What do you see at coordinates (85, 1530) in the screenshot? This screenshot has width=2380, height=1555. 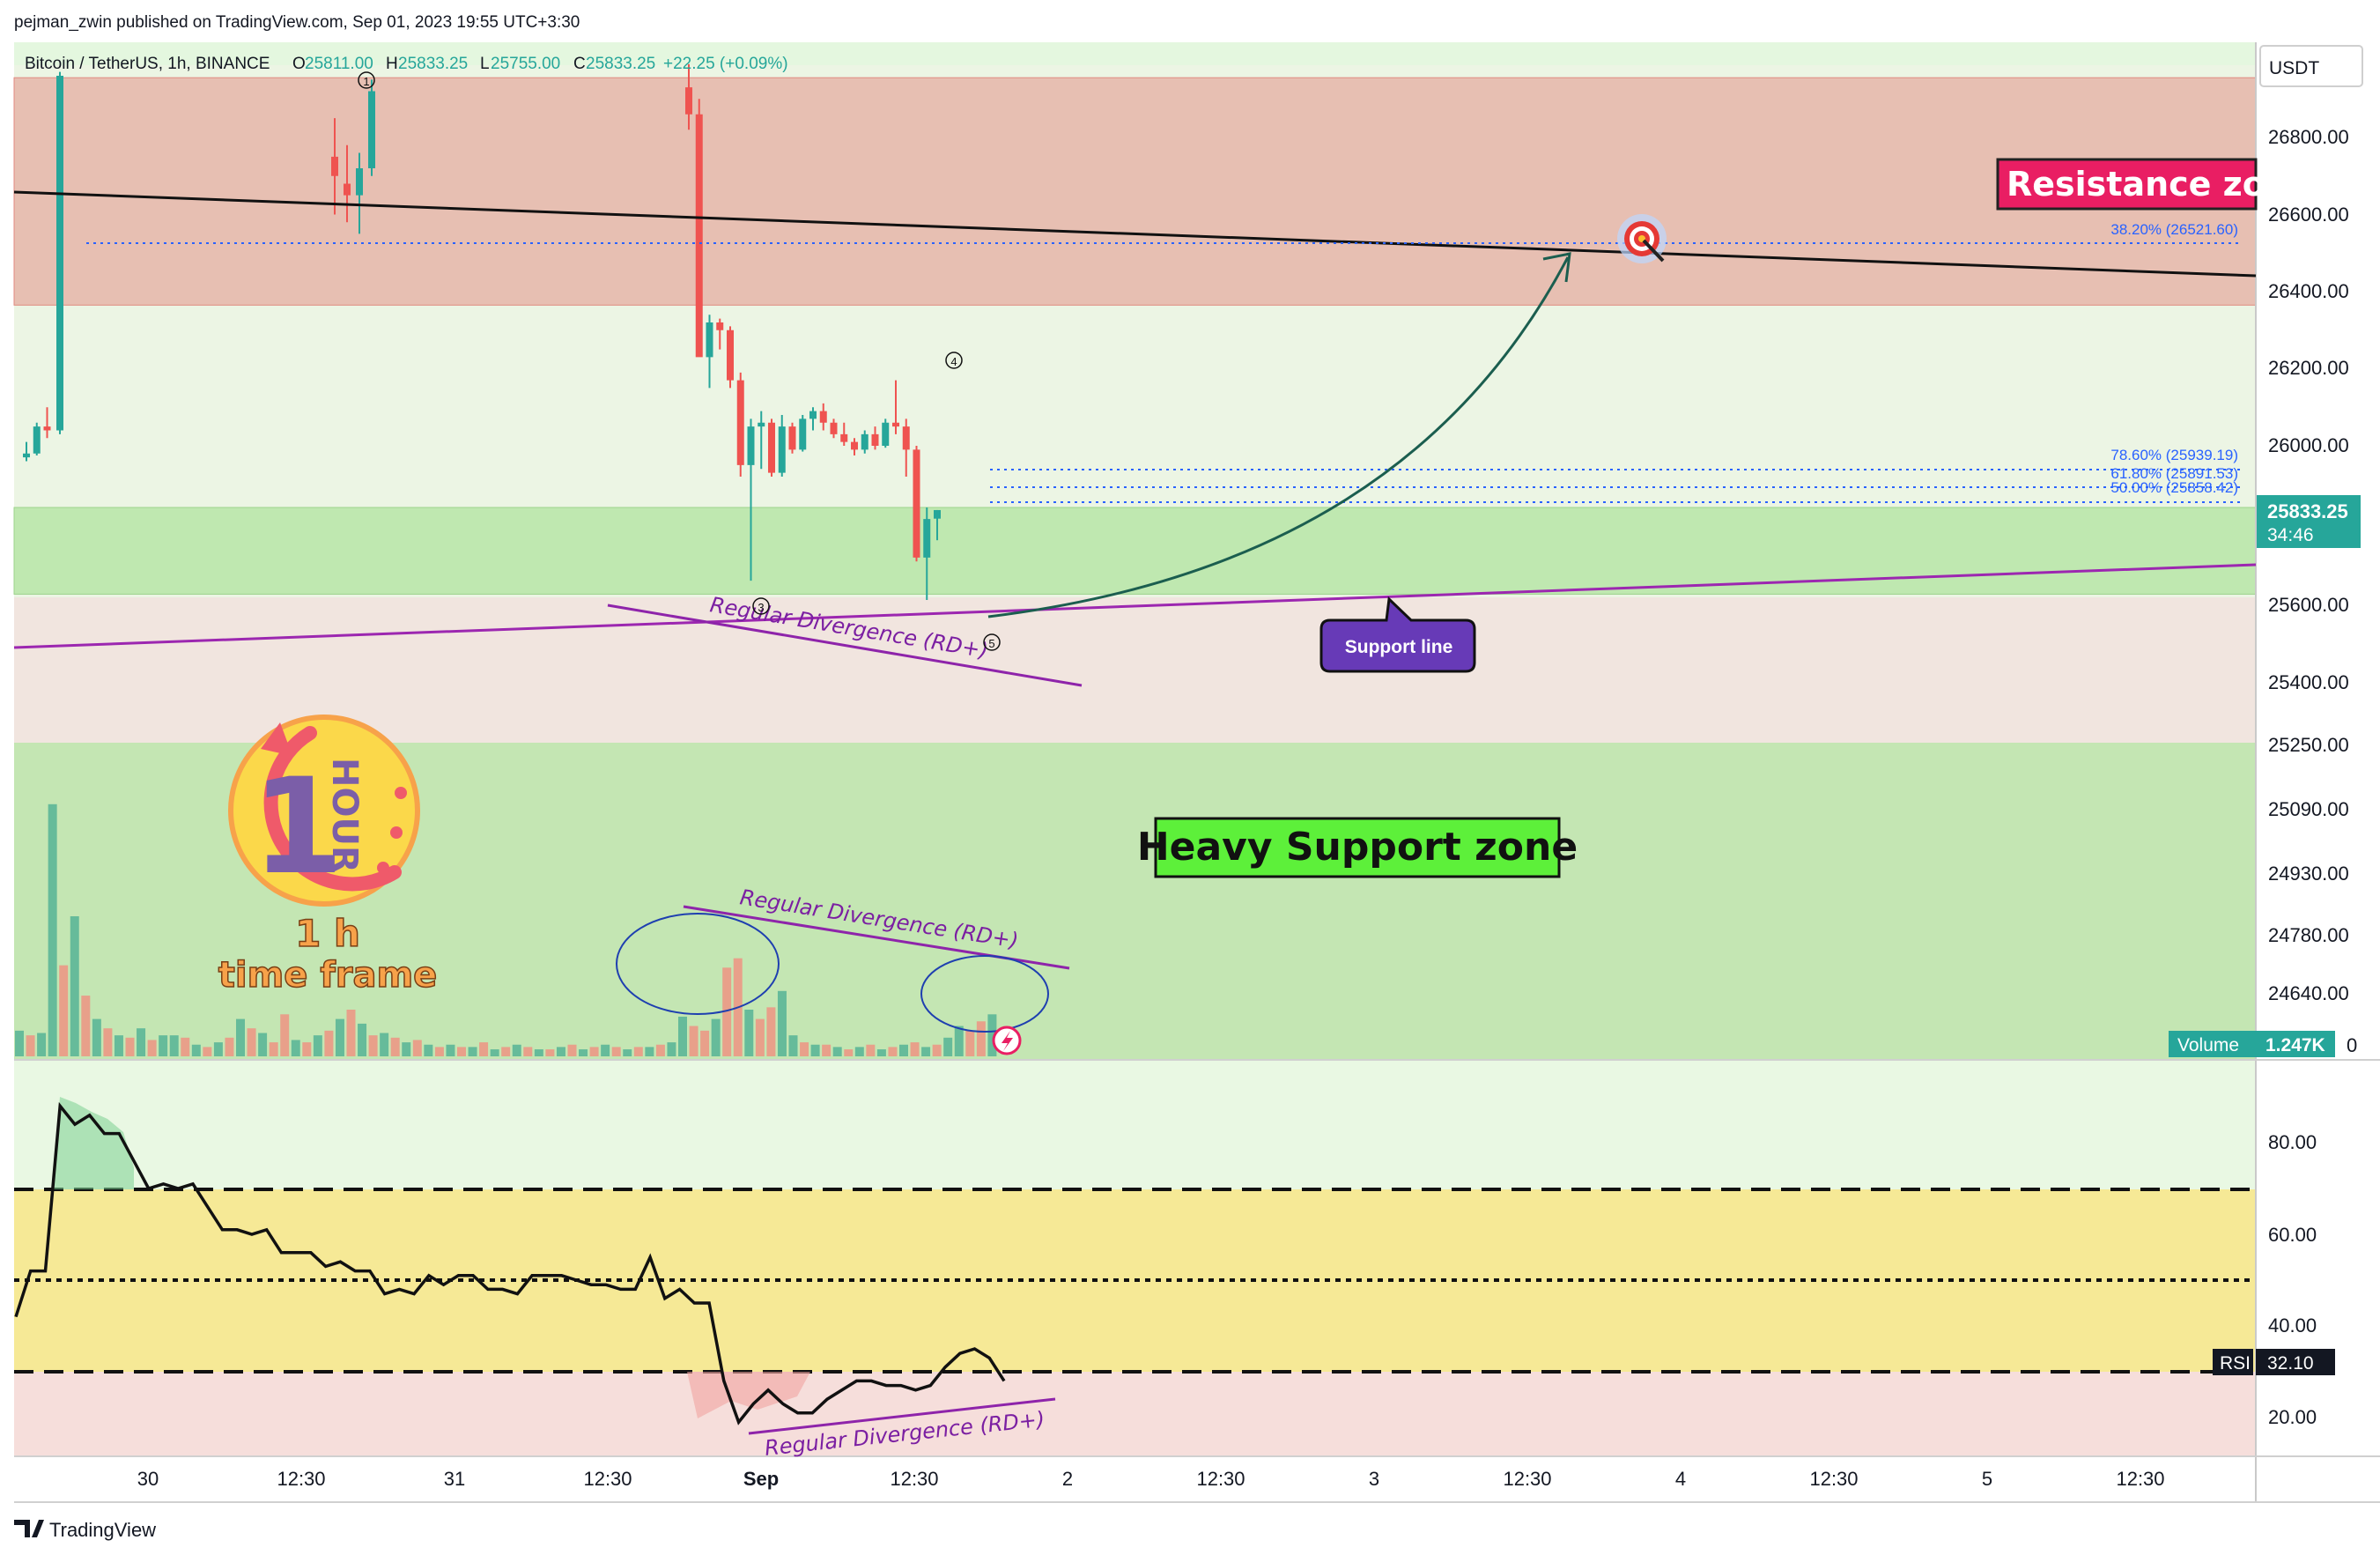 I see `footer-brand: TradingView` at bounding box center [85, 1530].